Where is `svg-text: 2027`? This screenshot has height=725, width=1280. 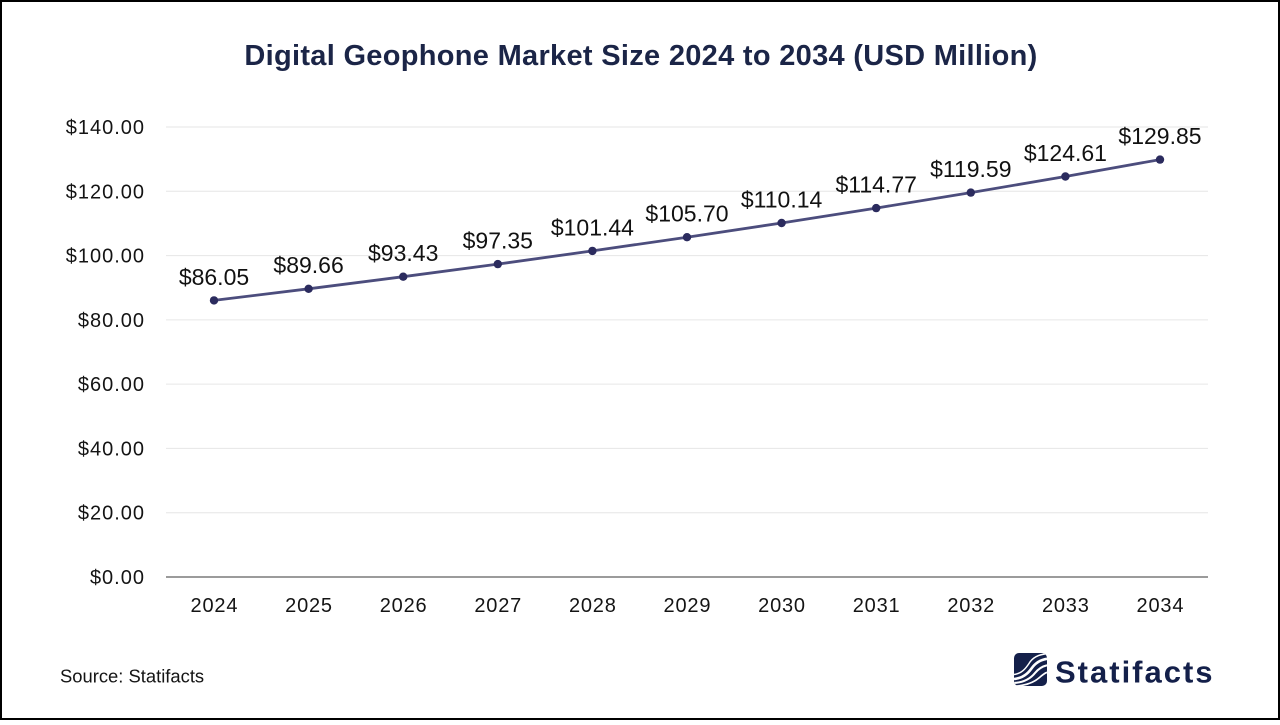
svg-text: 2027 is located at coordinates (498, 606).